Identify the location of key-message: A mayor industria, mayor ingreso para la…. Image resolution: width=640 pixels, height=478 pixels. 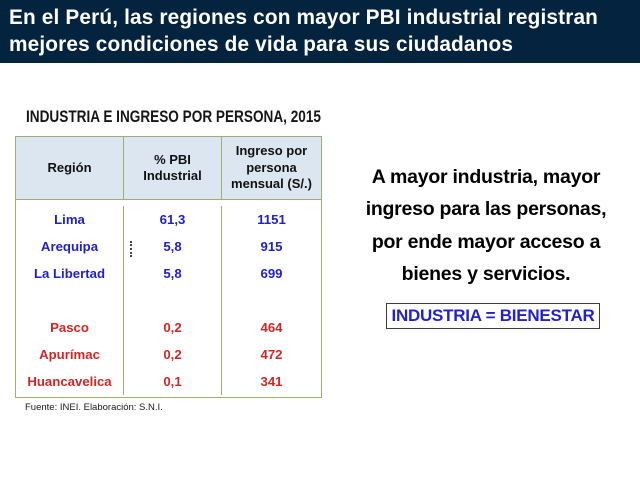
(486, 226).